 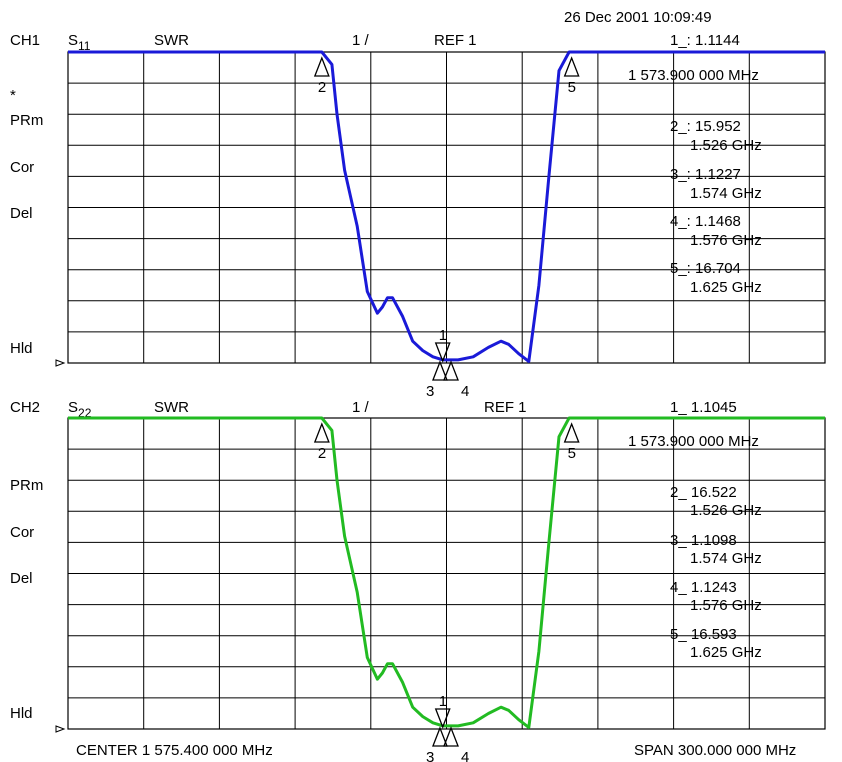 I want to click on ch2-marker-3-label: 3, so click(x=430, y=755).